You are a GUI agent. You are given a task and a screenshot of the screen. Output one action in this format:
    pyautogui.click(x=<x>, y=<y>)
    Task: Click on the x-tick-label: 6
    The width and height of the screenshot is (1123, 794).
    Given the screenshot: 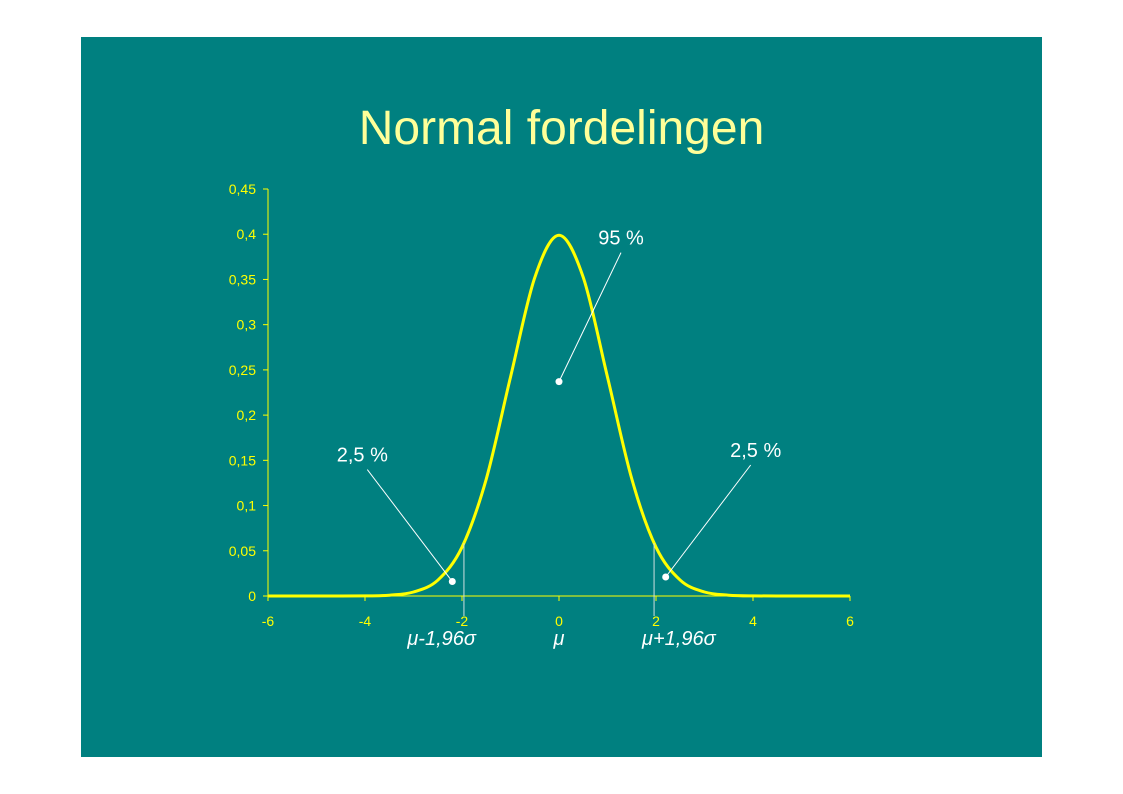 What is the action you would take?
    pyautogui.click(x=850, y=621)
    